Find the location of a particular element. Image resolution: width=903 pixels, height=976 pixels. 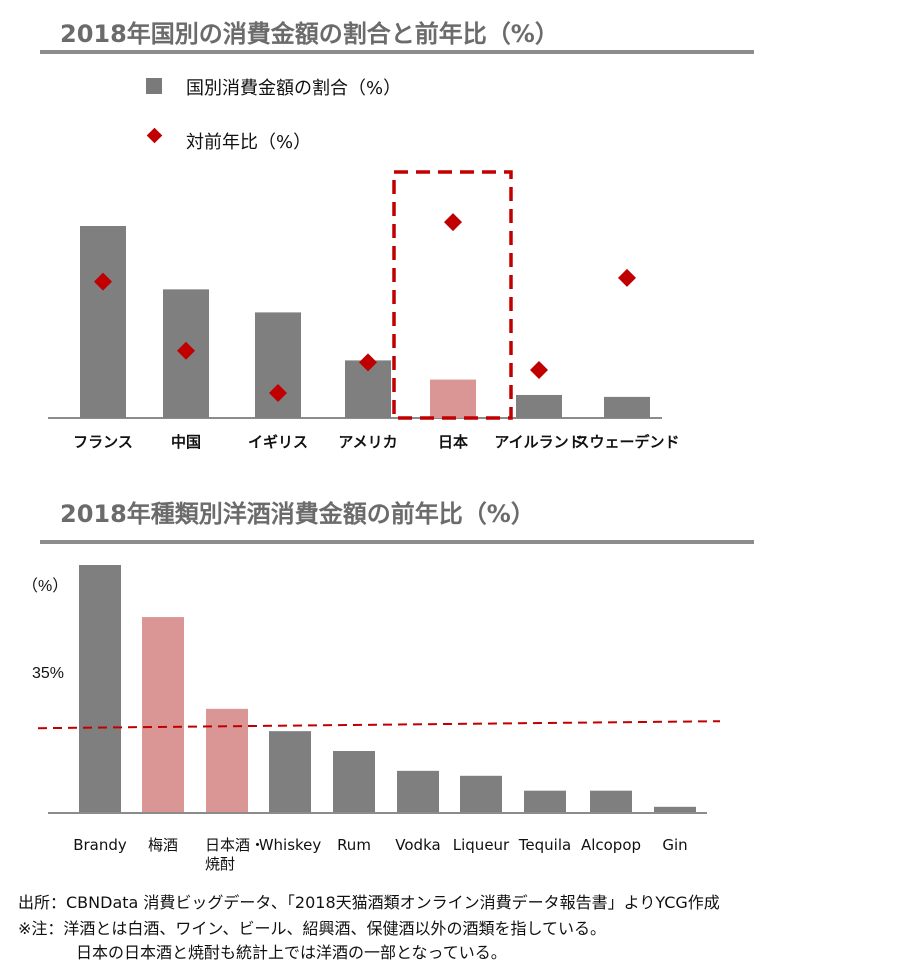

chart1-title: 2018年国別の消費金額の割合と前年比（%） is located at coordinates (309, 34).